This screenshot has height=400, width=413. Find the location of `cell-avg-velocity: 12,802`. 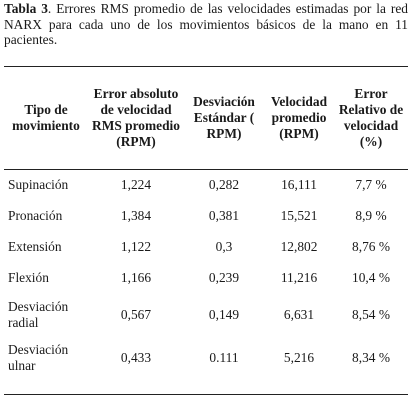

cell-avg-velocity: 12,802 is located at coordinates (299, 246).